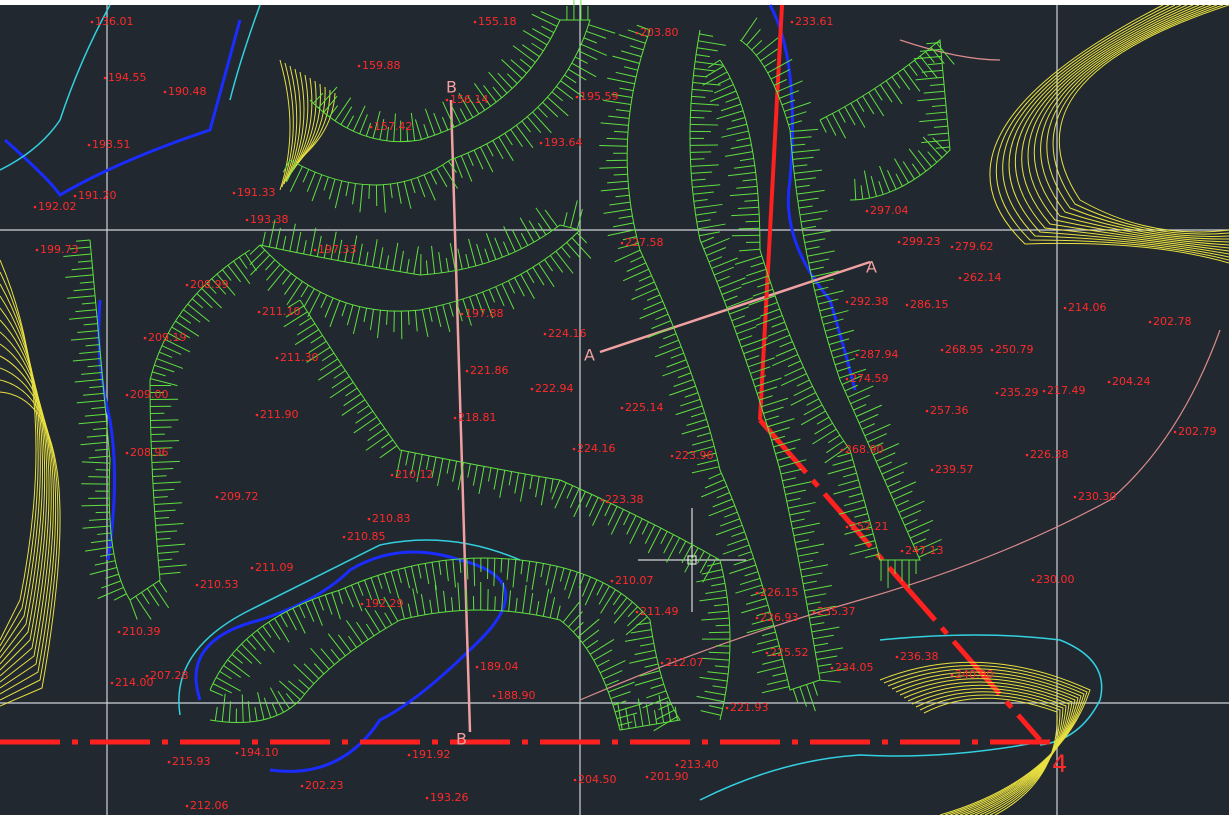 This screenshot has width=1229, height=815. I want to click on elevation-label: 191.20, so click(97, 195).